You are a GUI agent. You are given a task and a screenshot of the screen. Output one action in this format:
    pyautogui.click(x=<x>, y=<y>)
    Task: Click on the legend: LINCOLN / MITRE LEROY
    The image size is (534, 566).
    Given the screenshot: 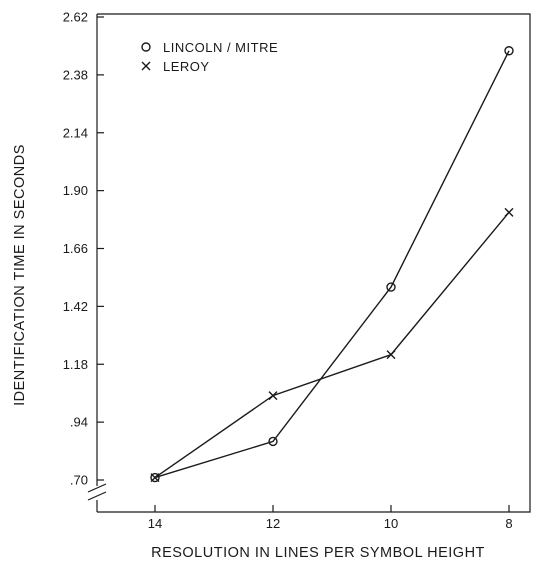 What is the action you would take?
    pyautogui.click(x=209, y=57)
    